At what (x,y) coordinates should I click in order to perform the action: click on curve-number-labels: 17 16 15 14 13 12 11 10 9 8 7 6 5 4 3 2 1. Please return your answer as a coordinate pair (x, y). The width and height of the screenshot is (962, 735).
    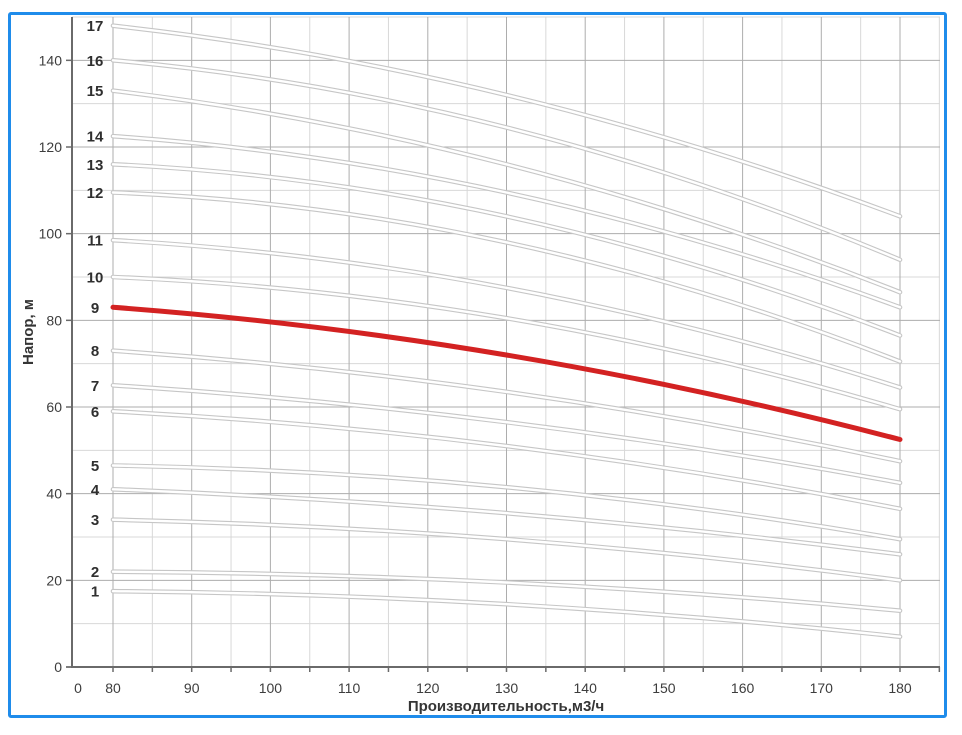
    Looking at the image, I should click on (95, 309).